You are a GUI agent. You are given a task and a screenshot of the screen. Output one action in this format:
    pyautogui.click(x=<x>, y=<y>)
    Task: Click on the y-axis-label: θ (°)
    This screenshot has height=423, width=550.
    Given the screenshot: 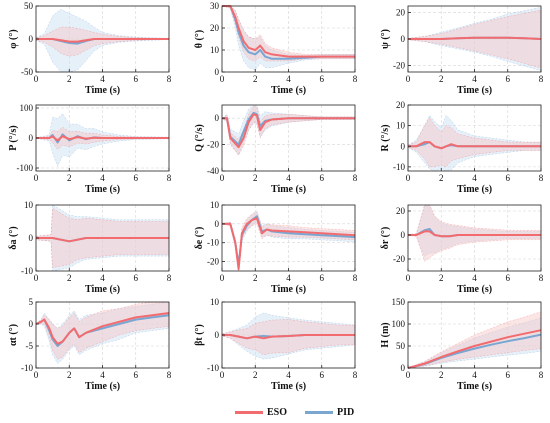 What is the action you would take?
    pyautogui.click(x=199, y=39)
    